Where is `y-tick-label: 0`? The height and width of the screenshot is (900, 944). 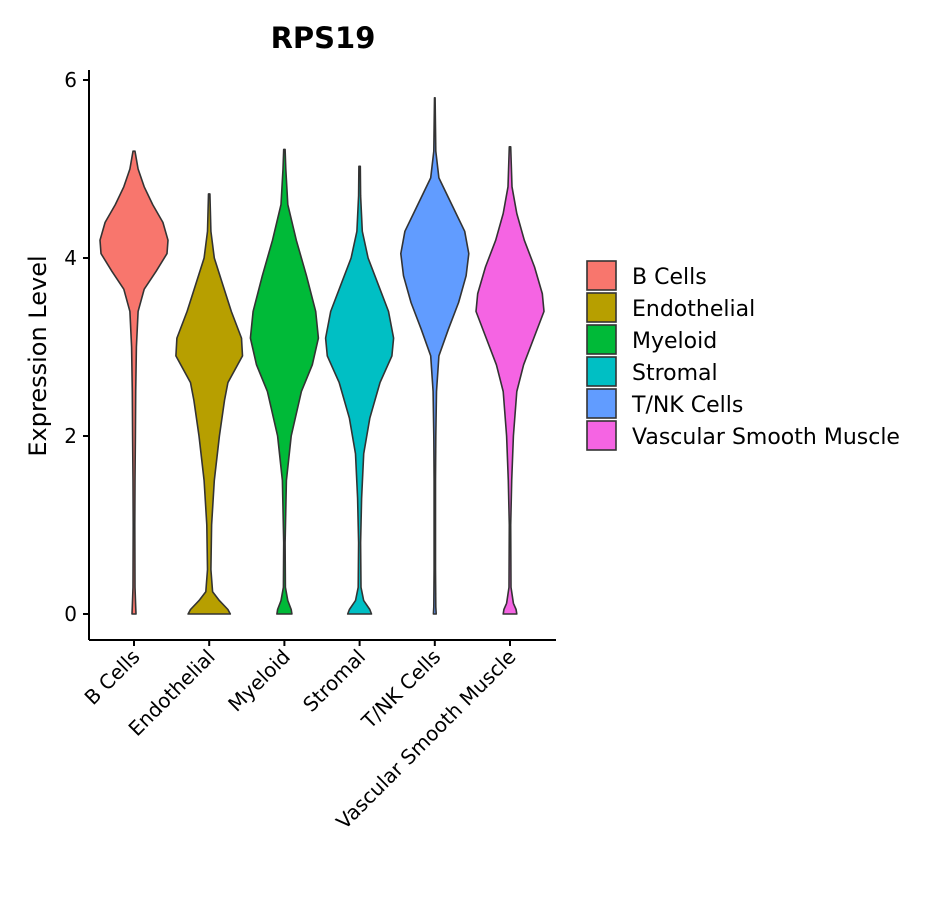 y-tick-label: 0 is located at coordinates (70, 614).